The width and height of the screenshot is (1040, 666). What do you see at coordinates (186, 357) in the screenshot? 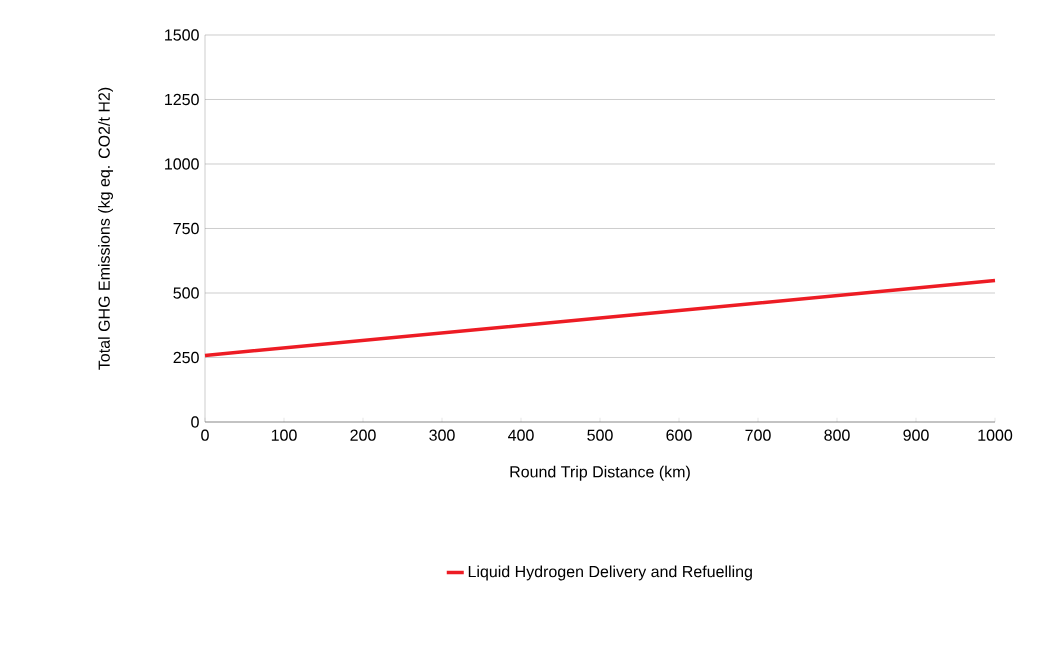
I see `y-tick-label: 250` at bounding box center [186, 357].